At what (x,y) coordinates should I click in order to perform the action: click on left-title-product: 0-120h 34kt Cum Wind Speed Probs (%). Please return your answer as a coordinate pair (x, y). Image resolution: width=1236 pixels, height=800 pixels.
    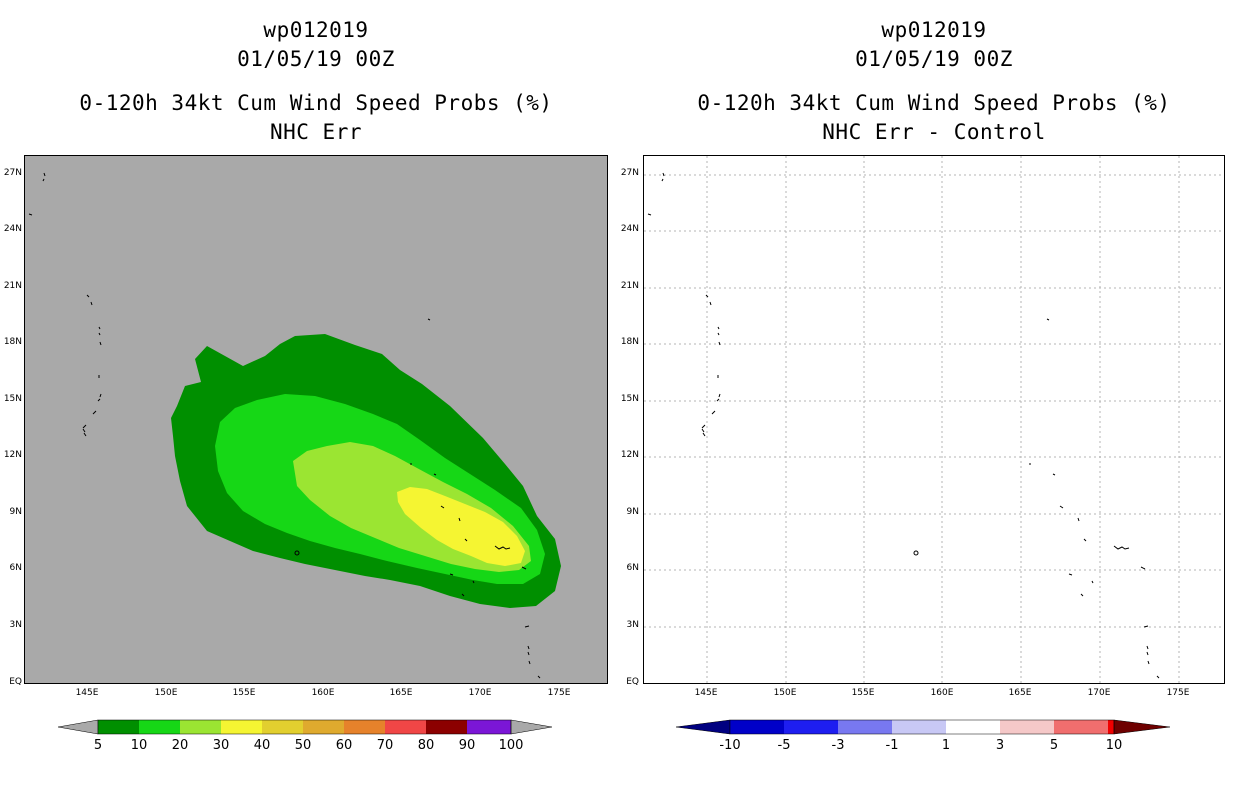
    Looking at the image, I should click on (316, 103).